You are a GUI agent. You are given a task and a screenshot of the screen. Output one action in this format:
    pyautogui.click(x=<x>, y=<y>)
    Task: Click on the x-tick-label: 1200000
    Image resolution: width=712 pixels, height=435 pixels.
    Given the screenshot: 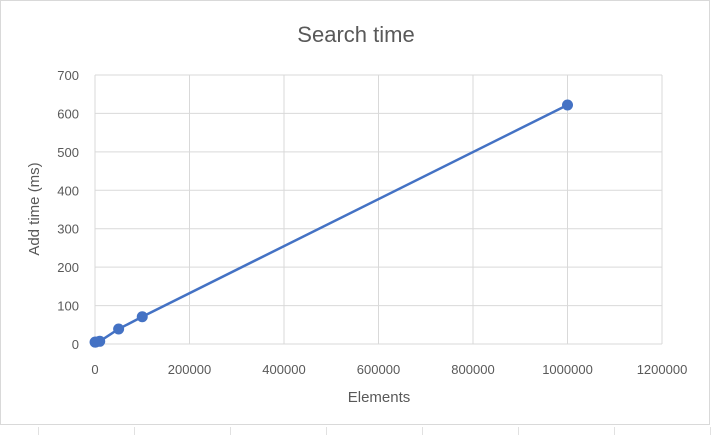 What is the action you would take?
    pyautogui.click(x=662, y=369)
    